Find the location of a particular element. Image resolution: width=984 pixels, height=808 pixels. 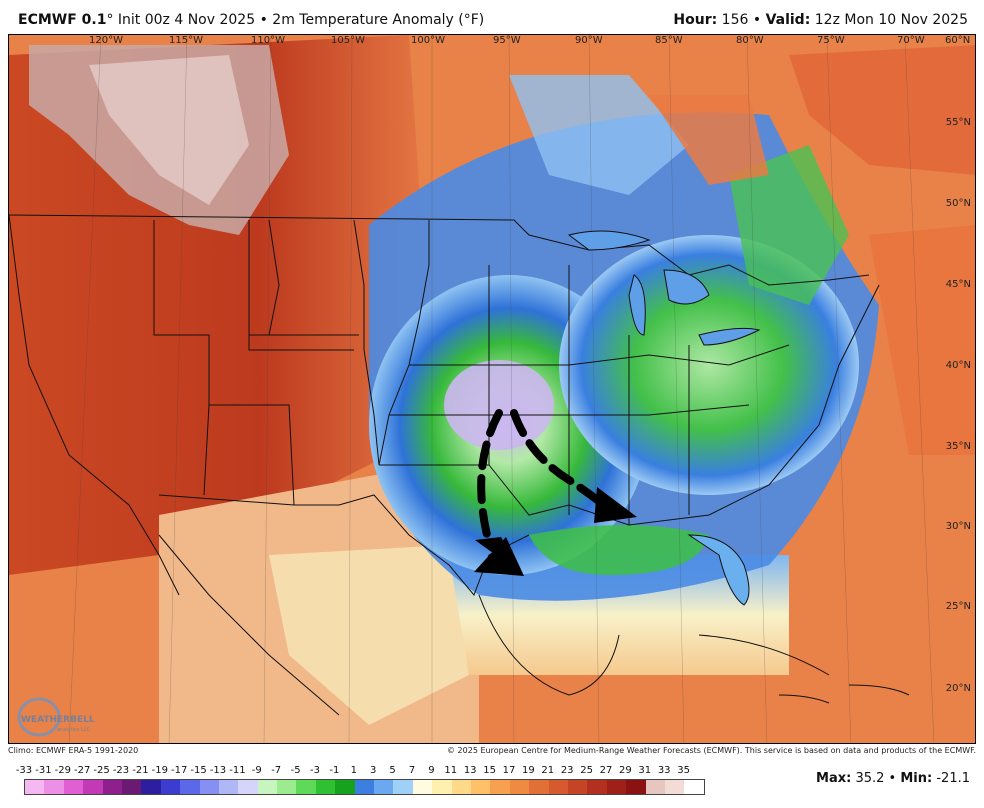

legend-tick-label: -19 is located at coordinates (159, 770).